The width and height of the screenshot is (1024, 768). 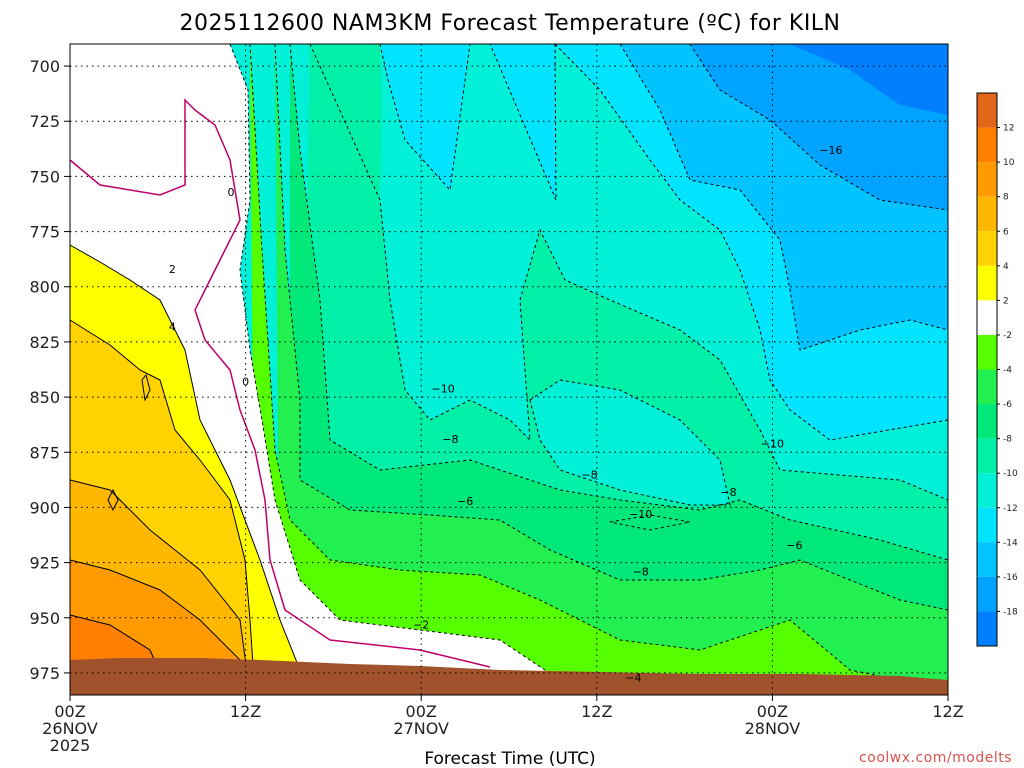 What do you see at coordinates (1006, 301) in the screenshot?
I see `colorbar-tick-label: 2` at bounding box center [1006, 301].